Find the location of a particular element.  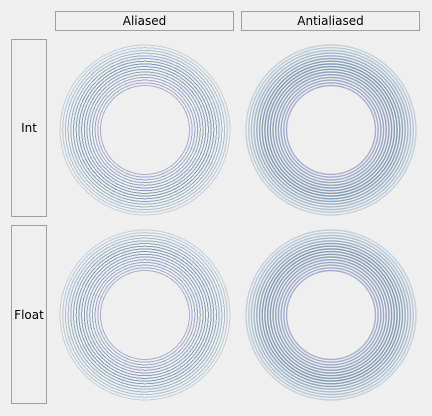

column-header-label: Antialiased is located at coordinates (330, 21).